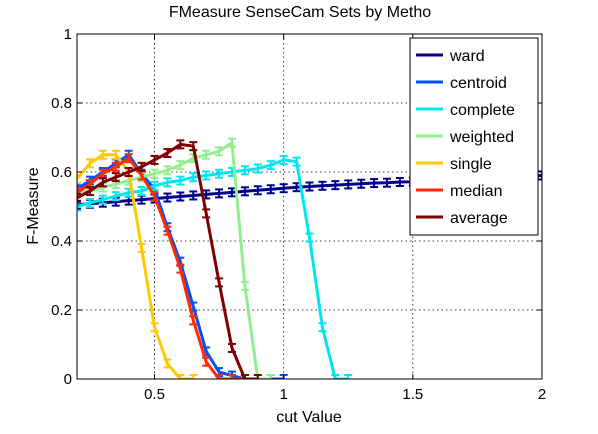 The width and height of the screenshot is (598, 434). I want to click on y-tick-label: 0.6, so click(61, 172).